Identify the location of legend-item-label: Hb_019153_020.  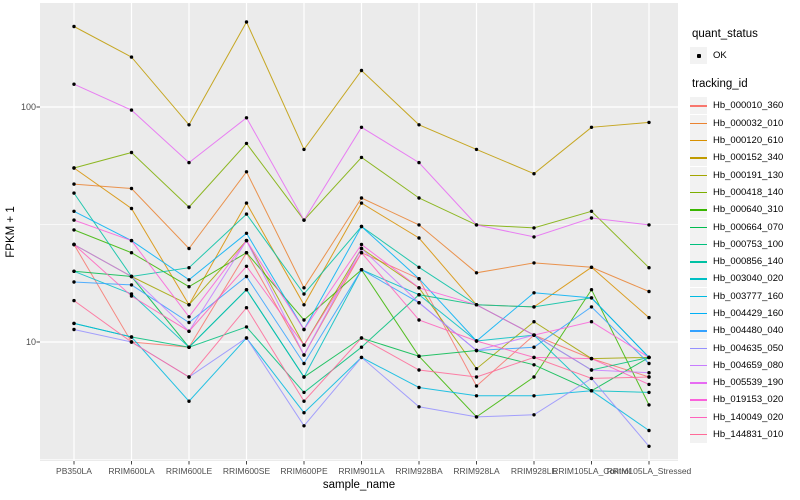
(748, 400).